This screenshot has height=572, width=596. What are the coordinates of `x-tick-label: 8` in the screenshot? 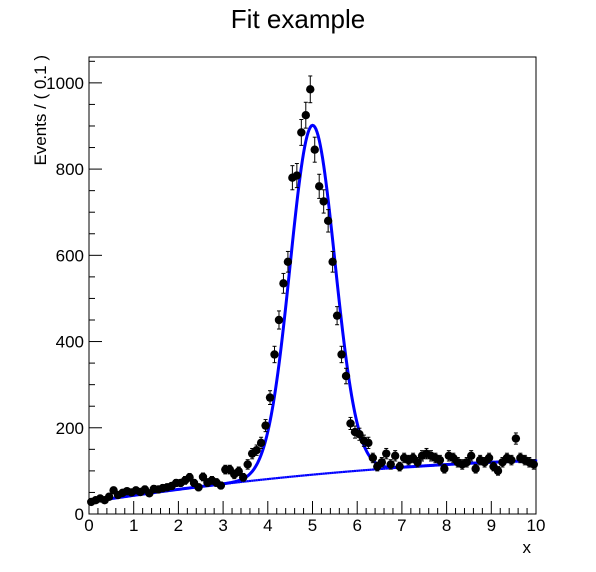 It's located at (446, 525).